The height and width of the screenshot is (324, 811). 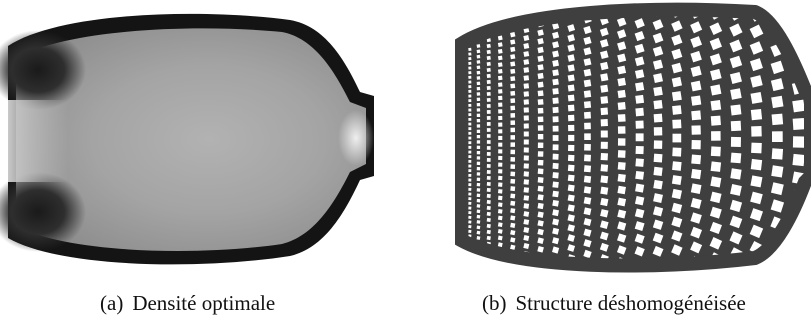 I want to click on caption-a: (a) Densité optimale, so click(x=187, y=303).